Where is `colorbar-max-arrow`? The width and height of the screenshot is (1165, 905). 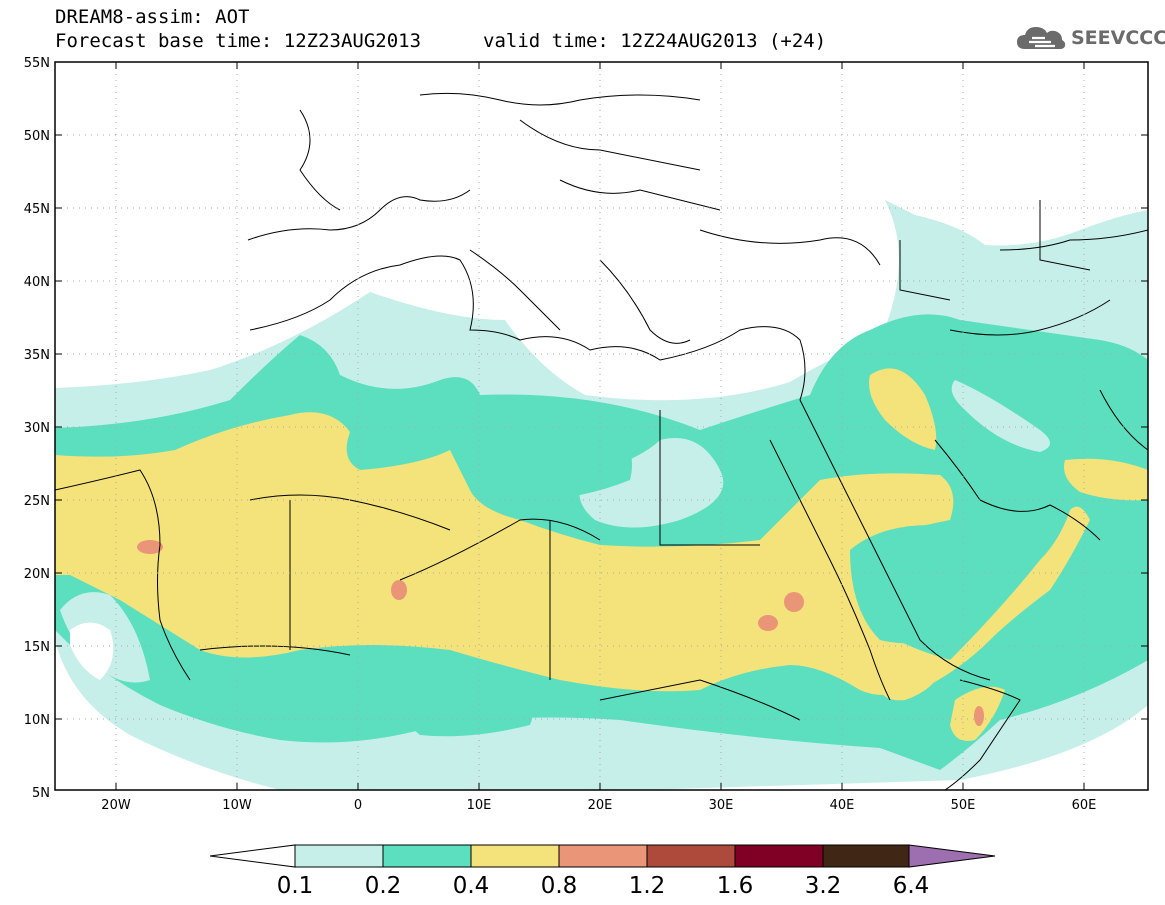 colorbar-max-arrow is located at coordinates (952, 856).